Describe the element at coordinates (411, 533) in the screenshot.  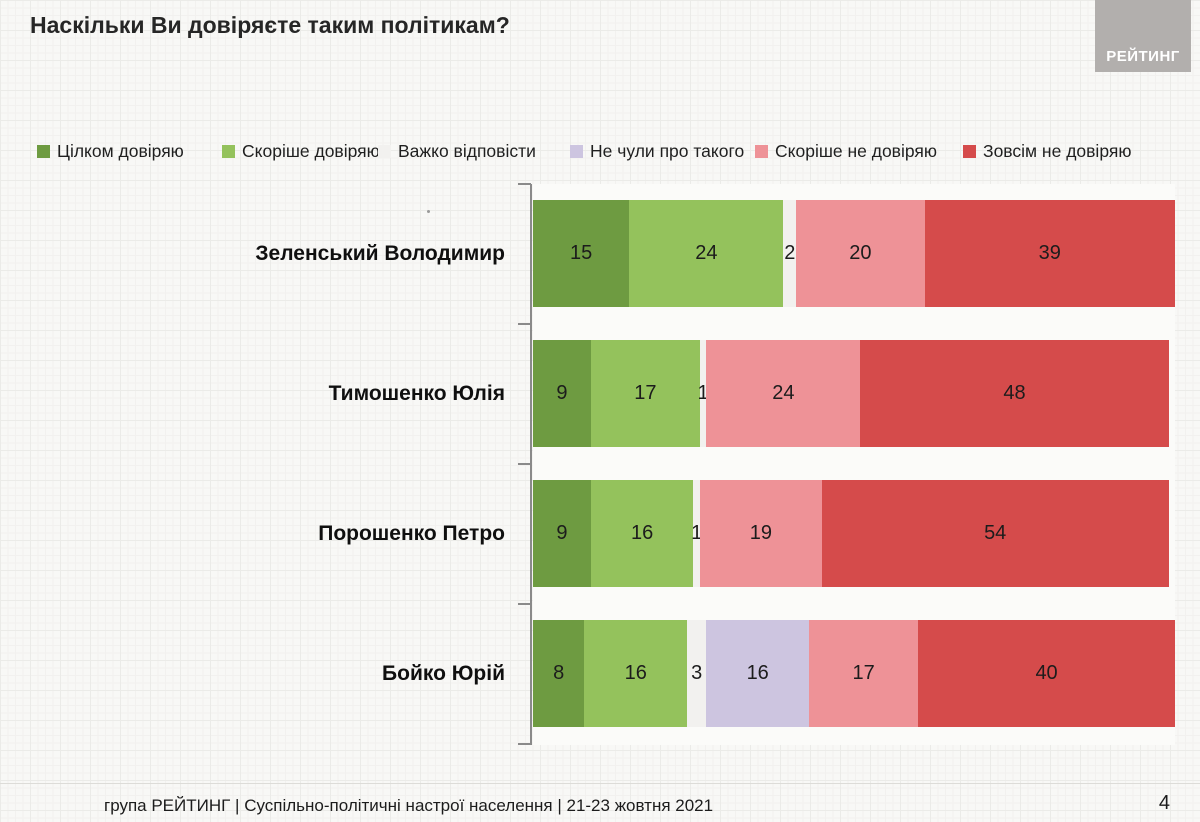
I see `category-label: Порошенко Петро` at that location.